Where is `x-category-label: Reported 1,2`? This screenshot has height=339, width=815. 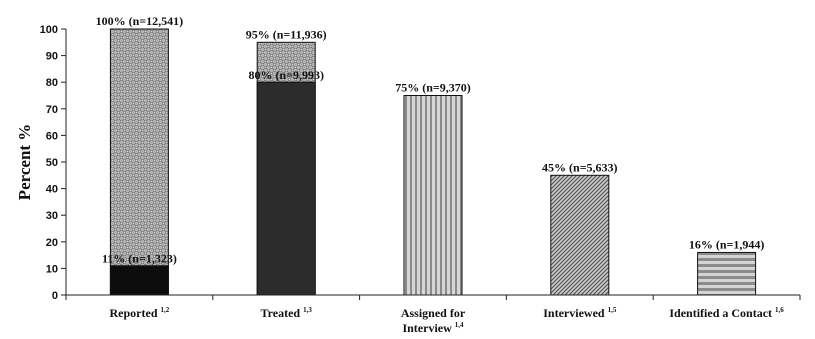
x-category-label: Reported 1,2 is located at coordinates (140, 313).